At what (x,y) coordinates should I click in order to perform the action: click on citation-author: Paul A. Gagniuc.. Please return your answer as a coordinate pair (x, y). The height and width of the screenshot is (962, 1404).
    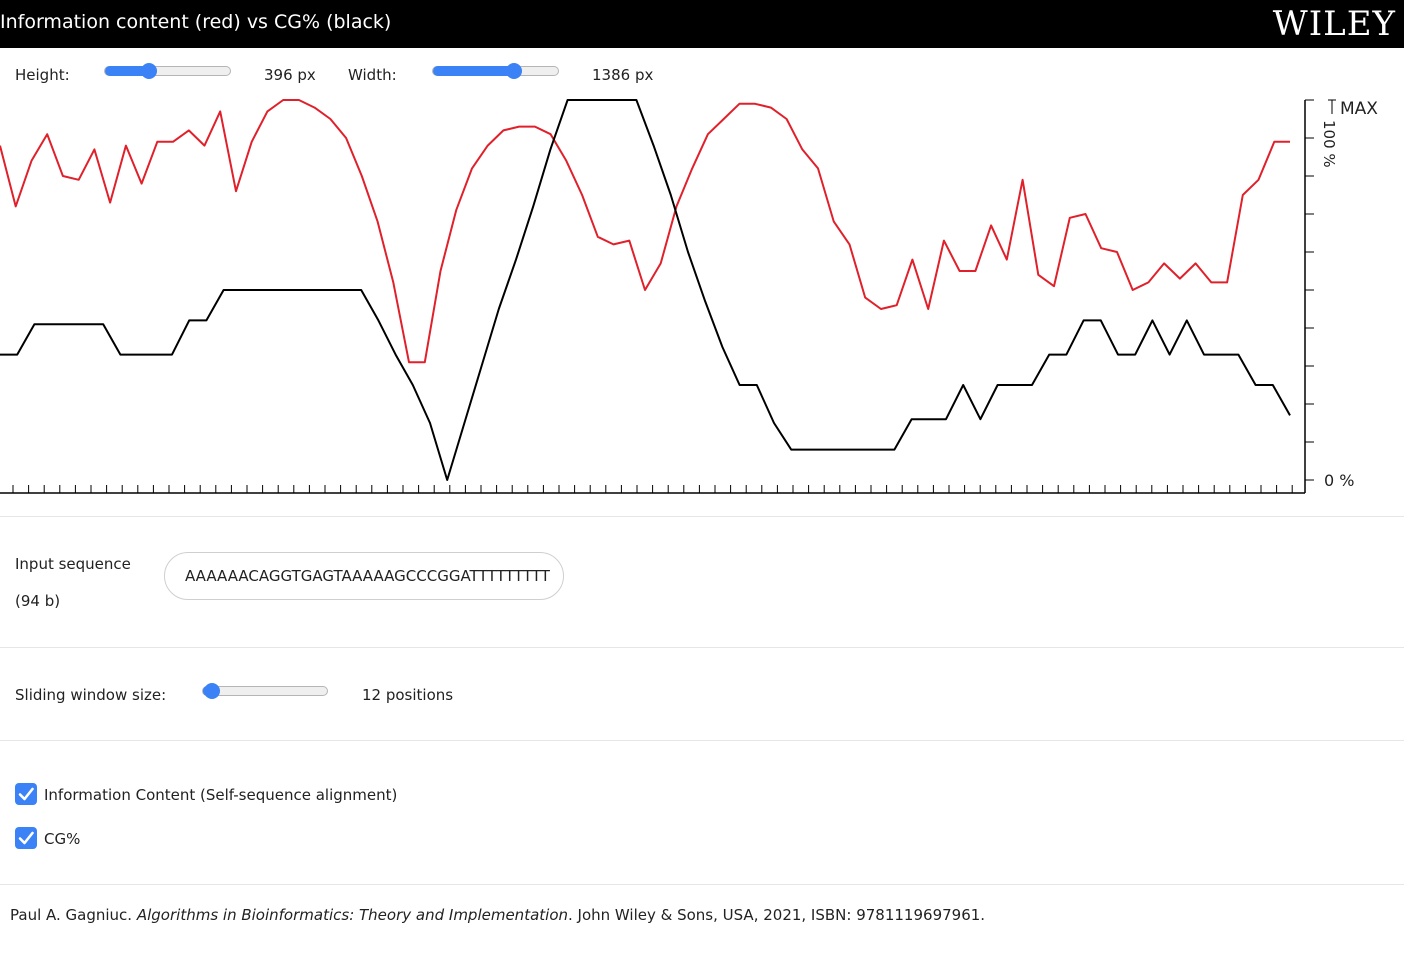
    Looking at the image, I should click on (71, 915).